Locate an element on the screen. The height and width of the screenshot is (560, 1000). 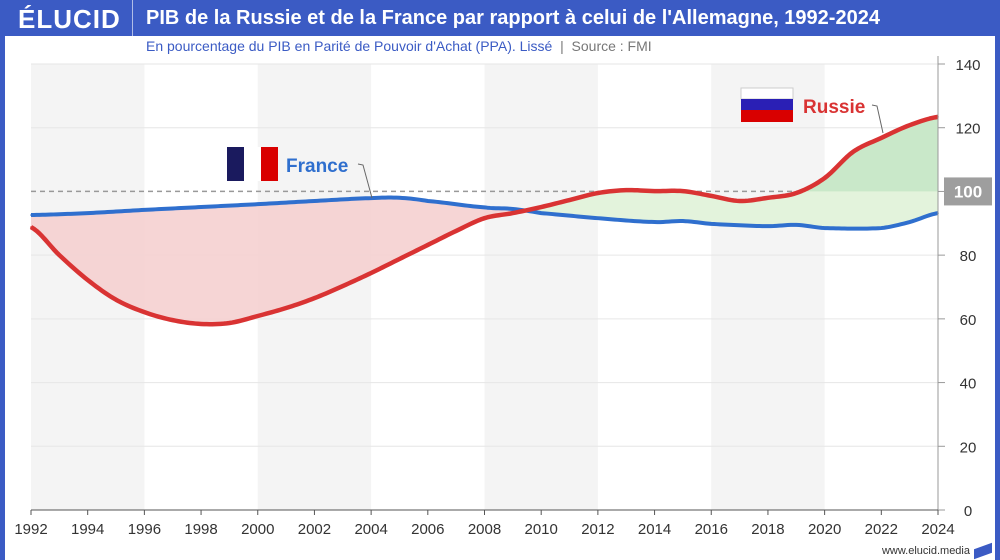
y-tick-label: 80 is located at coordinates (968, 256).